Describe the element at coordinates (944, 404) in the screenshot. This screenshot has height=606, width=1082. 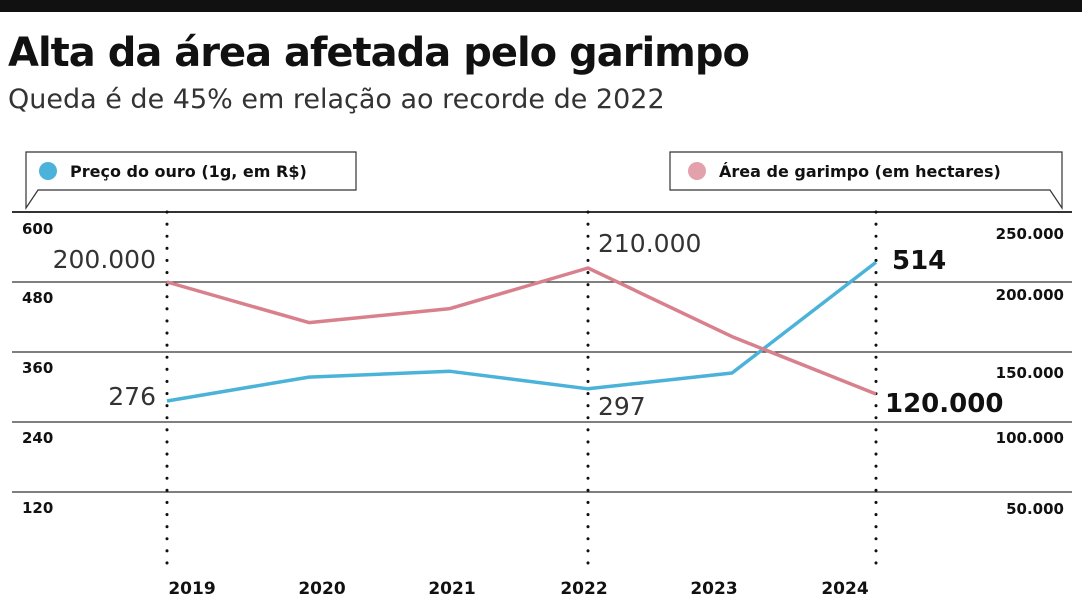
I see `data-label: 120.000` at that location.